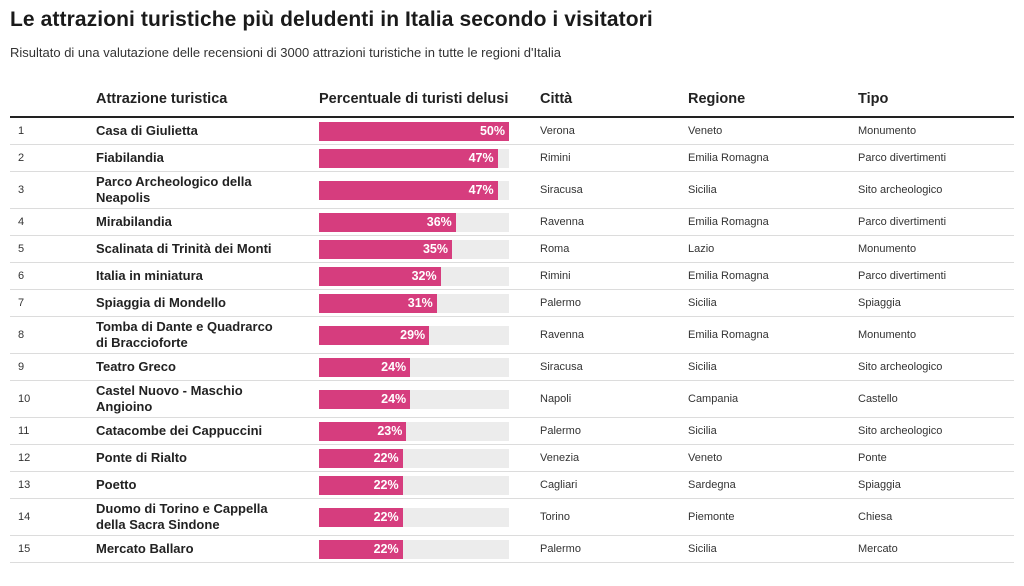 The width and height of the screenshot is (1024, 586). I want to click on bar-track: 50%, so click(414, 131).